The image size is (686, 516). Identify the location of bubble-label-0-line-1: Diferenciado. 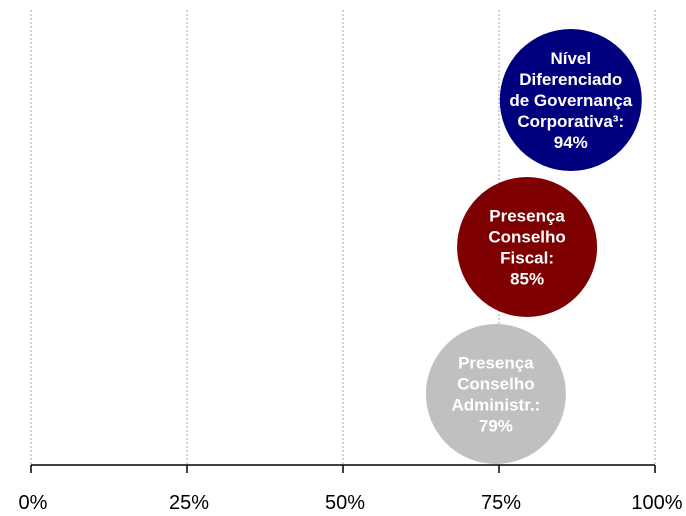
(570, 79).